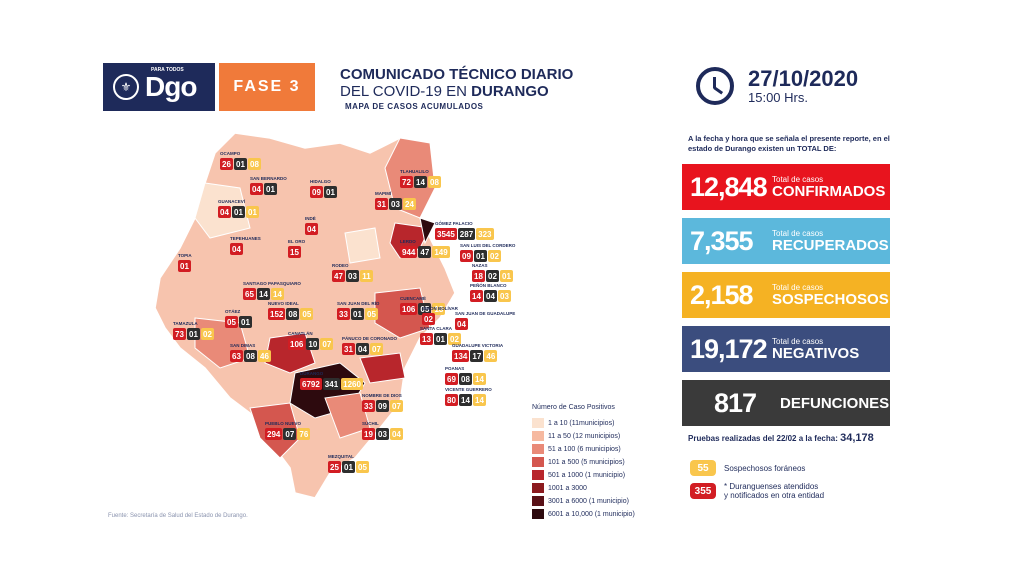 The image size is (1024, 576). Describe the element at coordinates (236, 356) in the screenshot. I see `confirmed-count: 63` at that location.